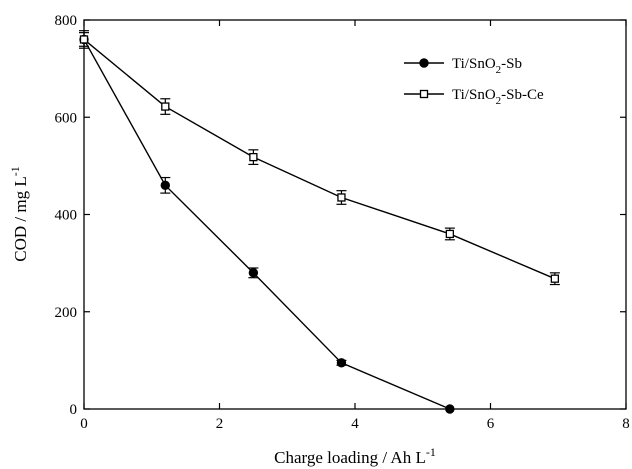 The height and width of the screenshot is (469, 632). What do you see at coordinates (220, 424) in the screenshot?
I see `x-tick-label: 2` at bounding box center [220, 424].